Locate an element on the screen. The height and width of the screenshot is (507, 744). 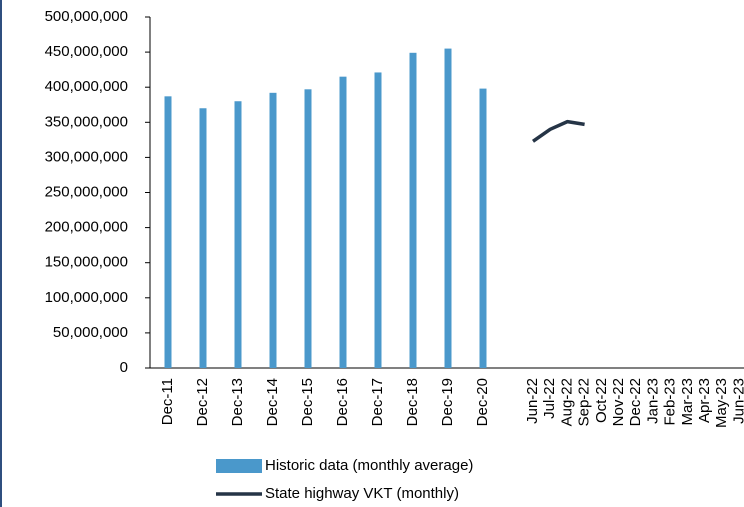
x-tick-label: Dec-12 is located at coordinates (202, 402).